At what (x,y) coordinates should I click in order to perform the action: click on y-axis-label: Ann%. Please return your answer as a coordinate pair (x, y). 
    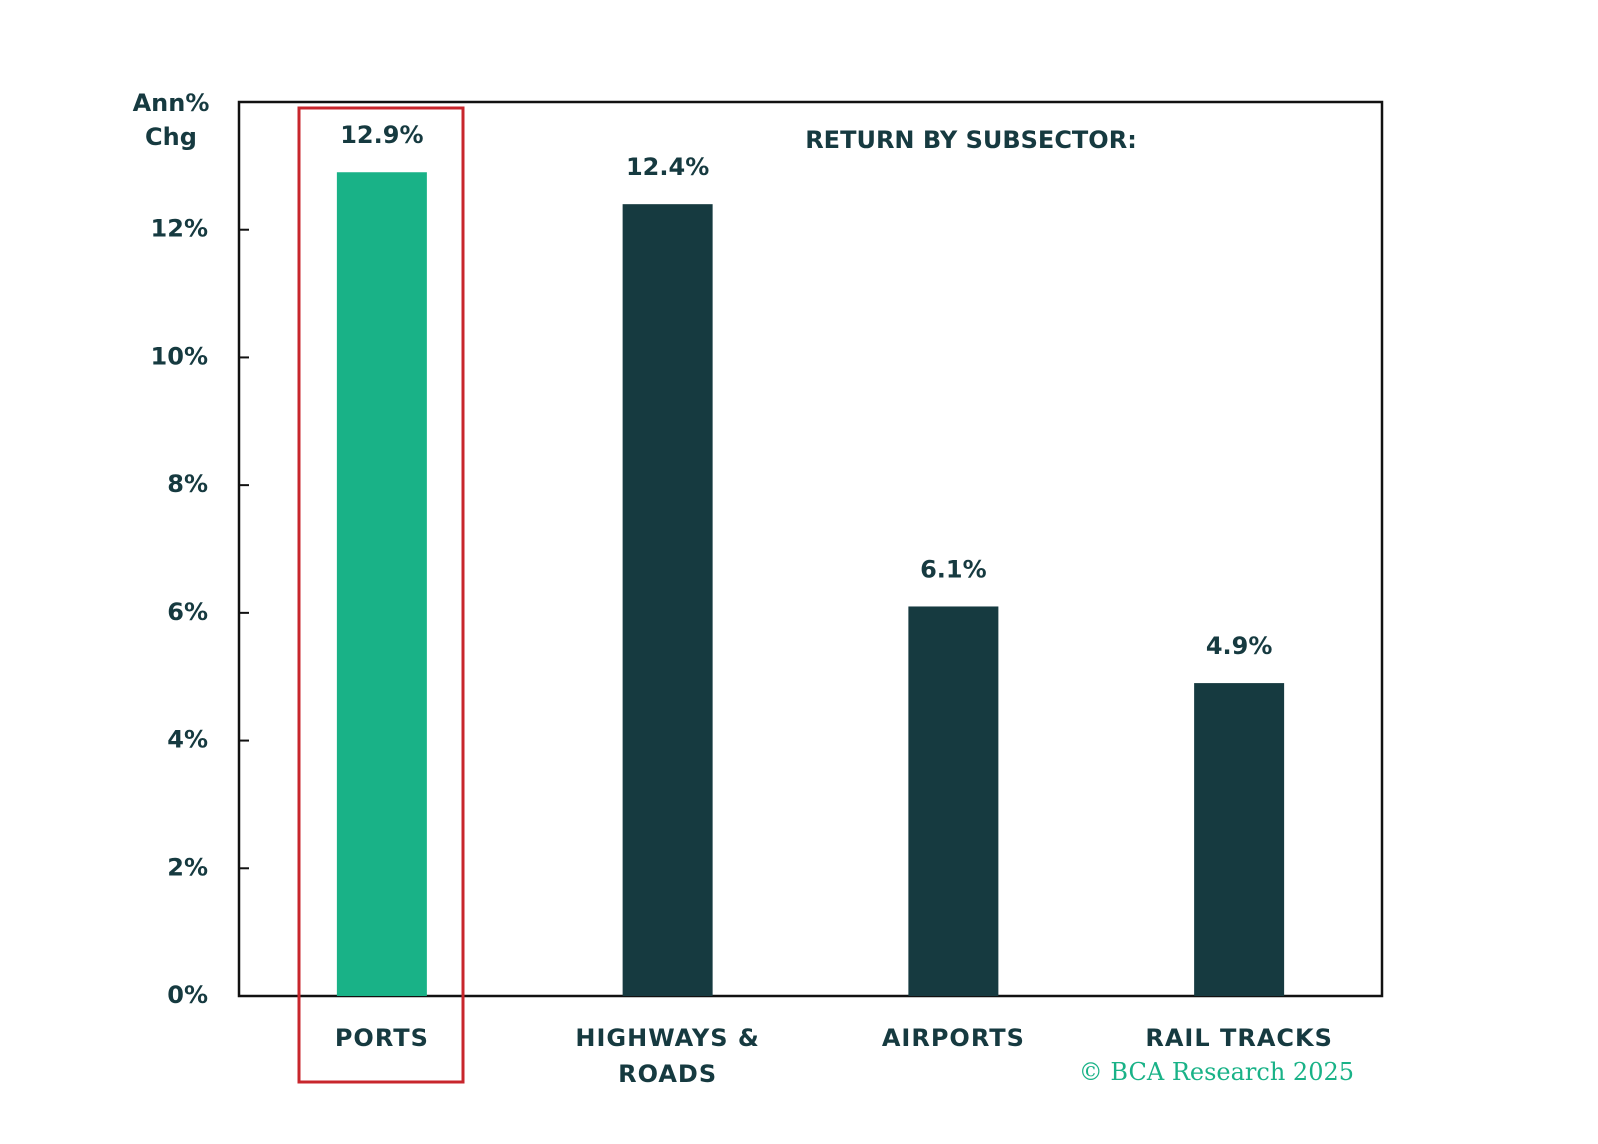
    Looking at the image, I should click on (171, 103).